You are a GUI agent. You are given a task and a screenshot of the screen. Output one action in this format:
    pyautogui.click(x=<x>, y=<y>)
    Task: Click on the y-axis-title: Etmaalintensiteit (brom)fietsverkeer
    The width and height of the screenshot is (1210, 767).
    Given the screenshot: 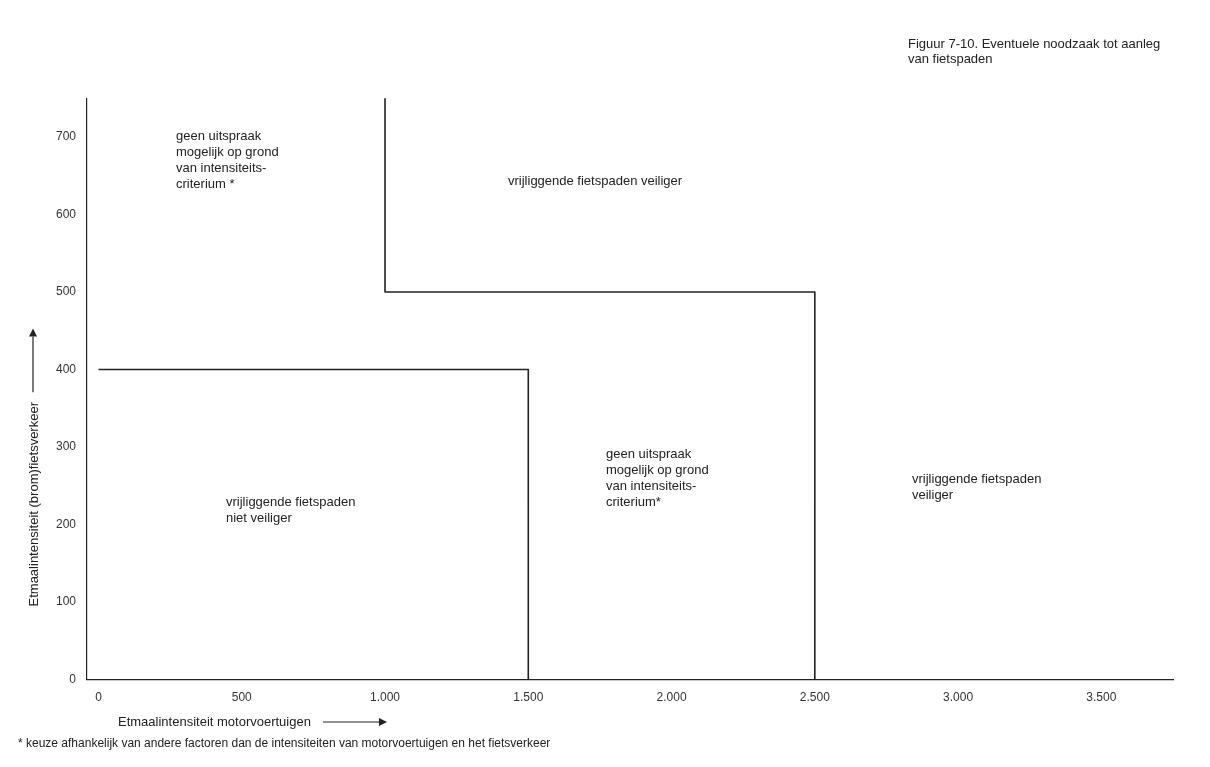 What is the action you would take?
    pyautogui.click(x=33, y=504)
    